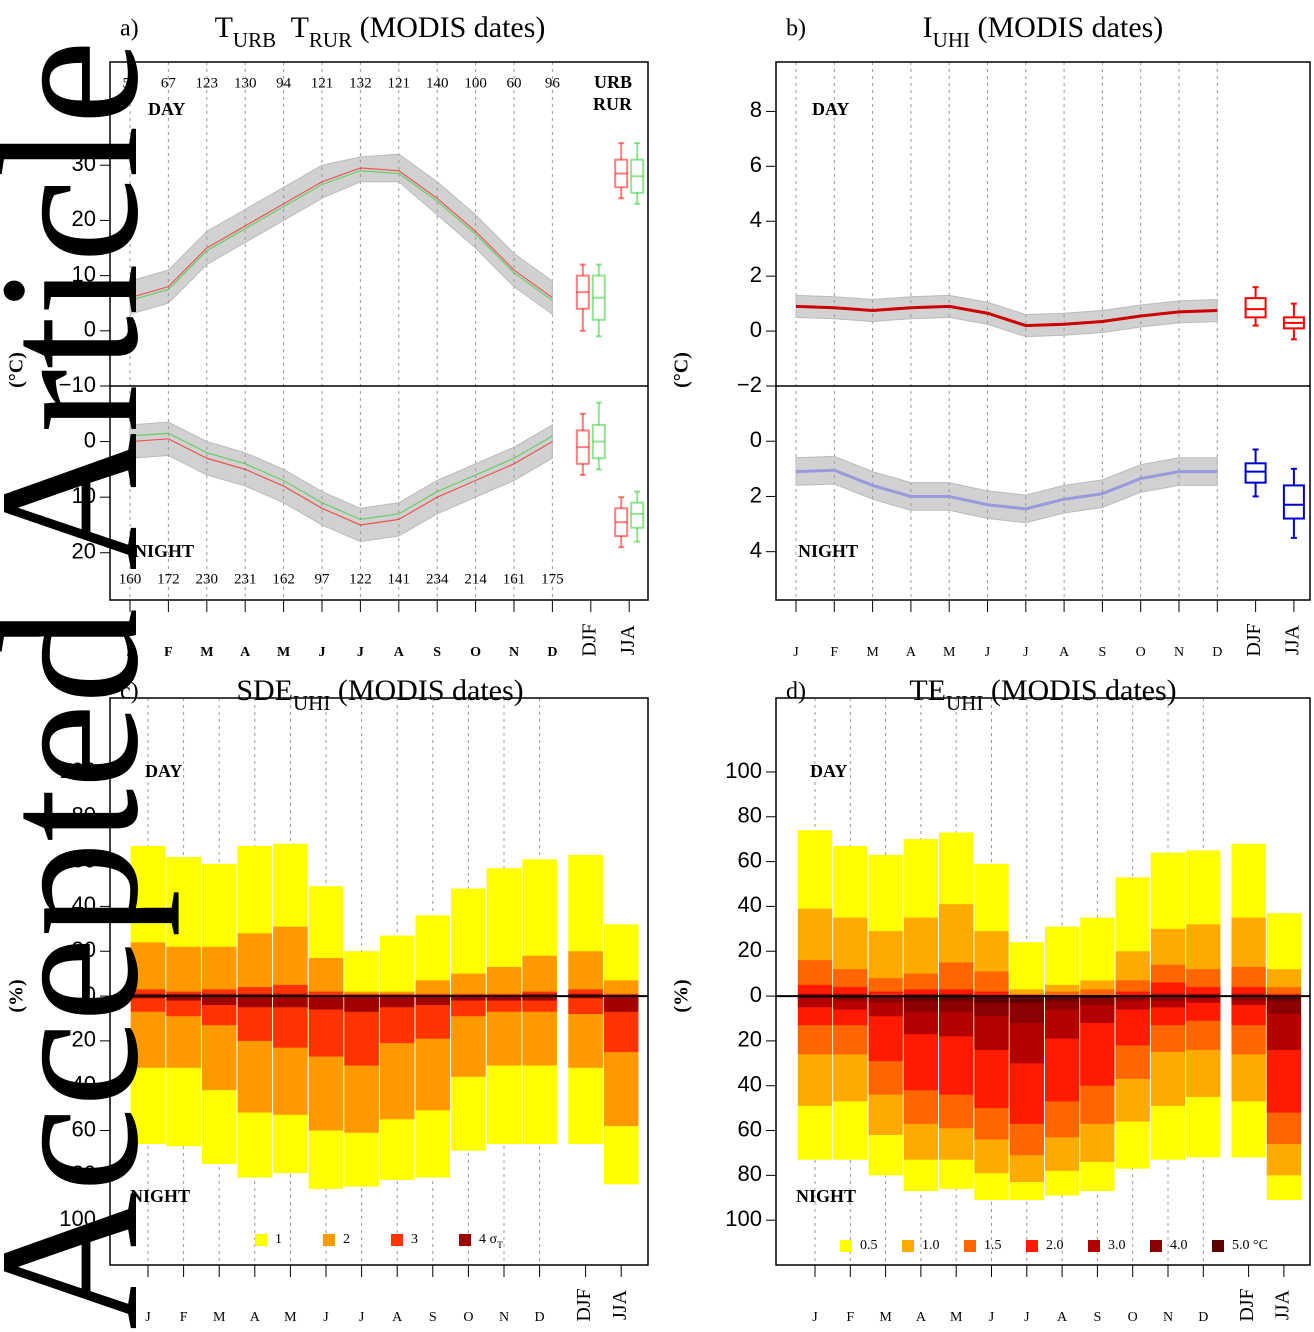 This screenshot has width=1314, height=1332. Describe the element at coordinates (399, 579) in the screenshot. I see `count-label: 141` at that location.